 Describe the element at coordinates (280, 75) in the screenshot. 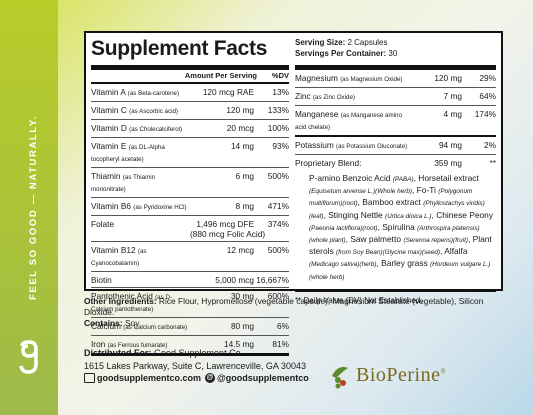

I see `dv-header: %DV` at that location.